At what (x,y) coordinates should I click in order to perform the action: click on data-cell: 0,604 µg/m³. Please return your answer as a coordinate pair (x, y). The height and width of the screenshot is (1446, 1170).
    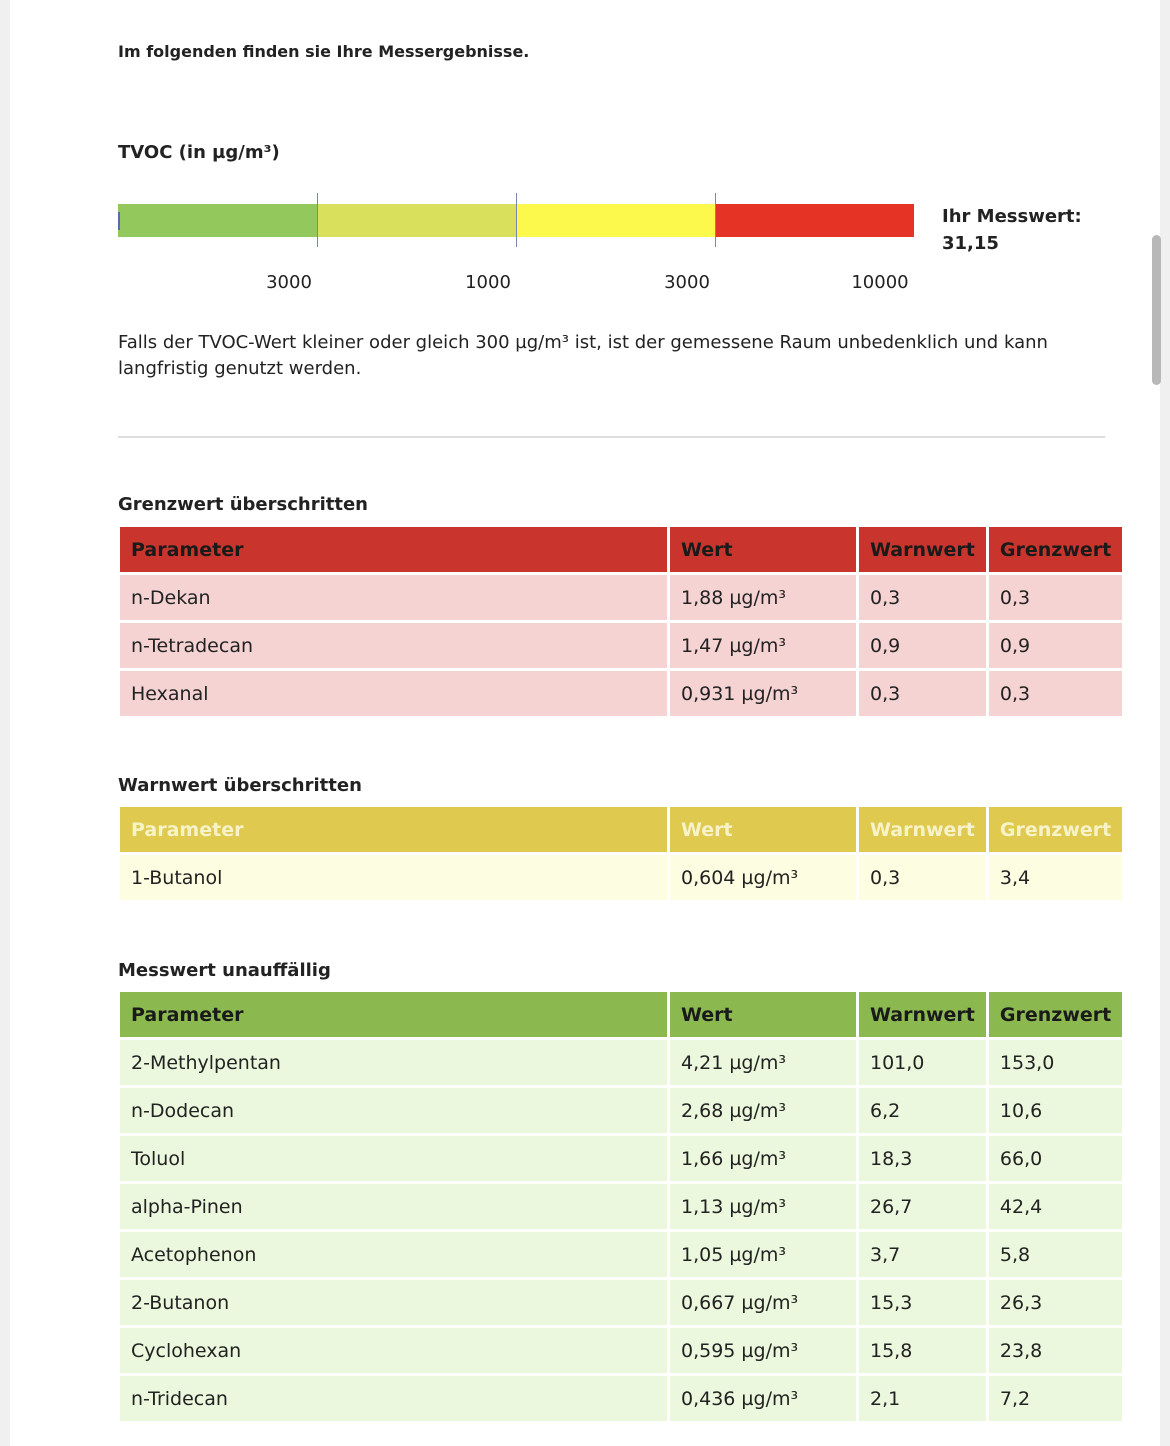
    Looking at the image, I should click on (763, 877).